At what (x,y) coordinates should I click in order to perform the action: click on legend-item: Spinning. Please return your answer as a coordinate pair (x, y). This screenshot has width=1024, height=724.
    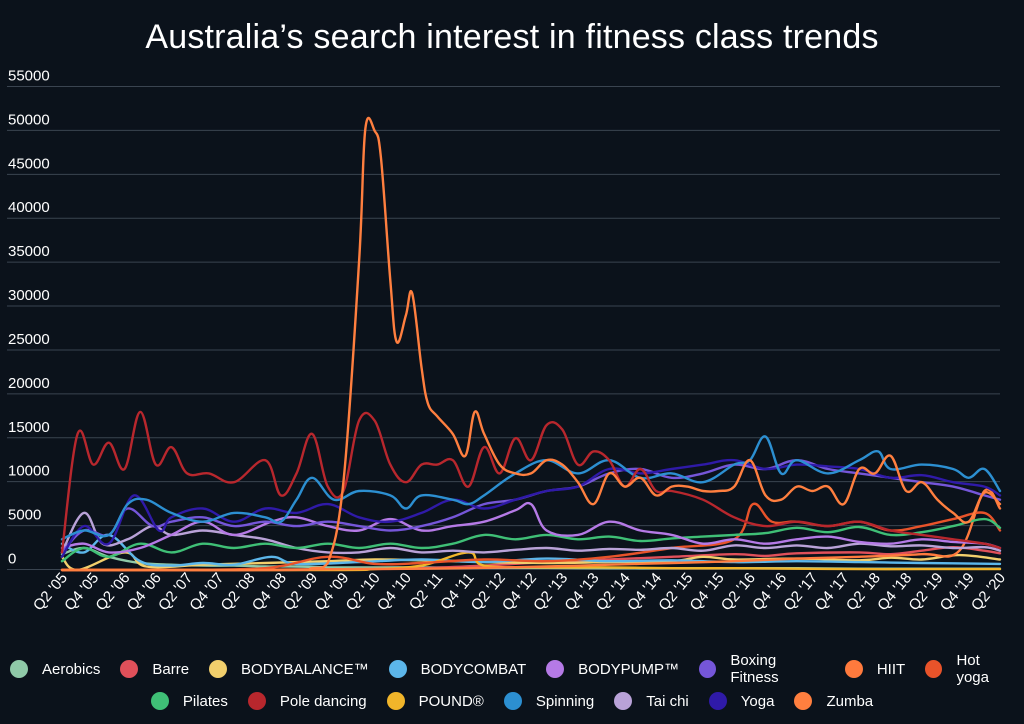
    Looking at the image, I should click on (549, 701).